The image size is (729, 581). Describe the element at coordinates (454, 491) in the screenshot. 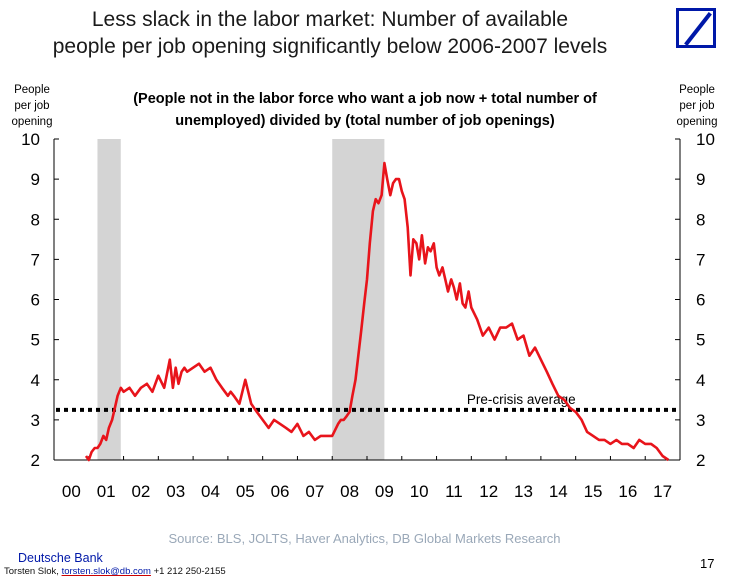

I see `x-tick-label: 11` at that location.